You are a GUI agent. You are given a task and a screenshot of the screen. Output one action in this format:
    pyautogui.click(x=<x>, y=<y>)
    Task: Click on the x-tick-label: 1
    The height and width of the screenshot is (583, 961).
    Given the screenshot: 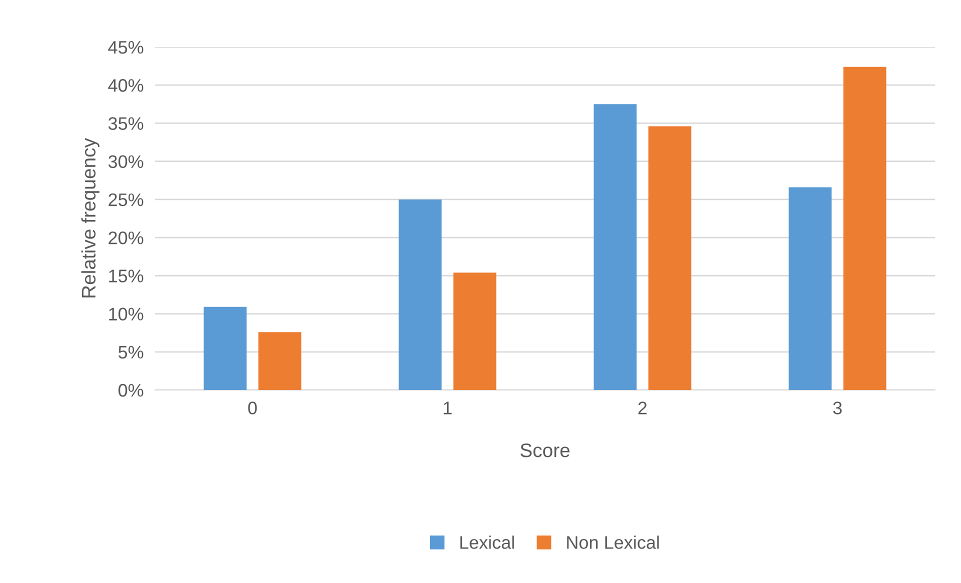 What is the action you would take?
    pyautogui.click(x=448, y=408)
    